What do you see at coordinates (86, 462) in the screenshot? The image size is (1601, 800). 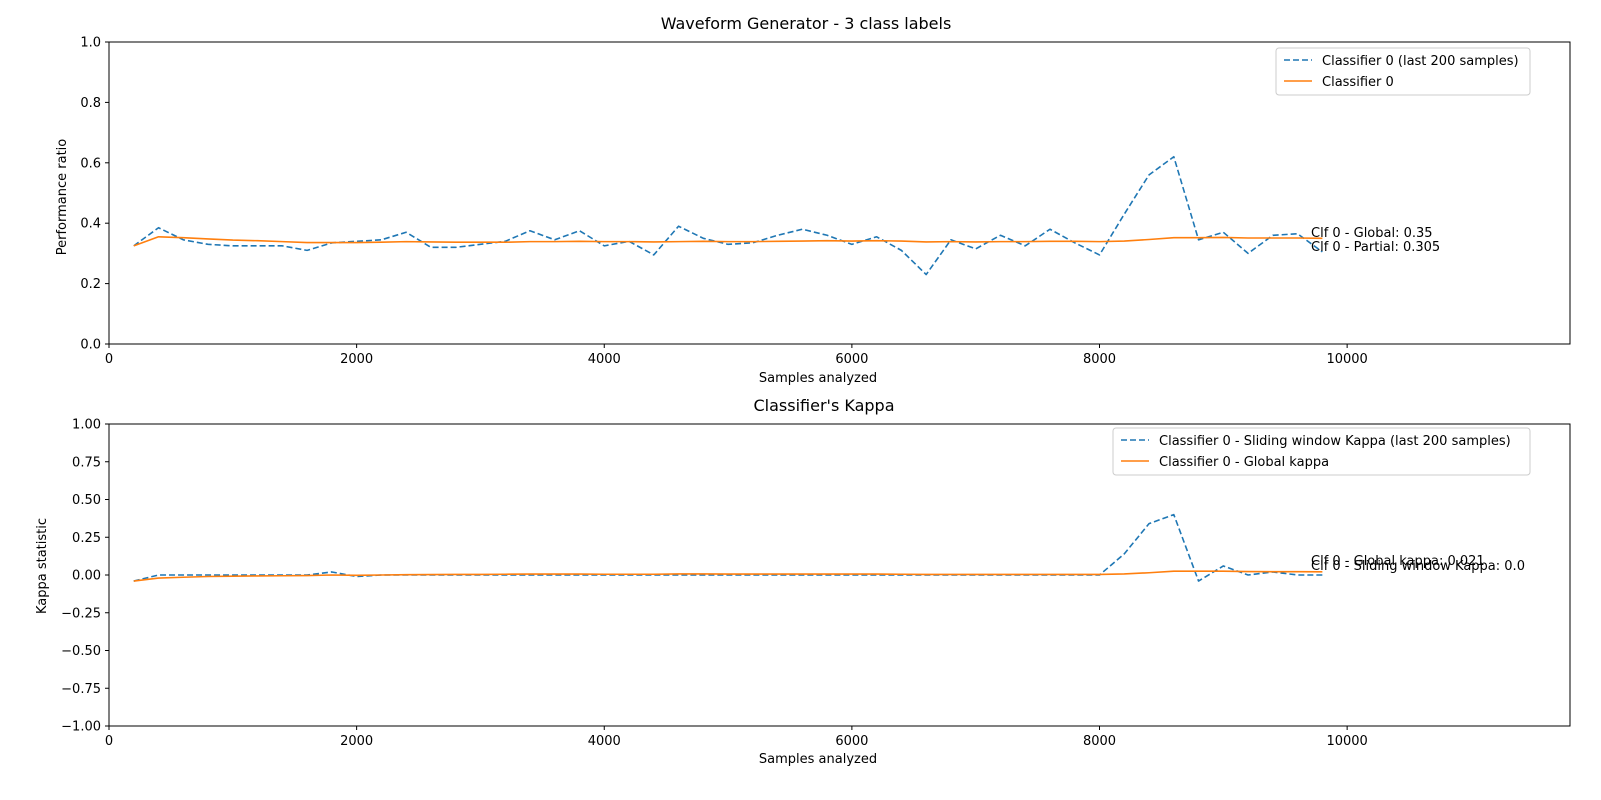 I see `kappa-y-tick-label: 0.75` at bounding box center [86, 462].